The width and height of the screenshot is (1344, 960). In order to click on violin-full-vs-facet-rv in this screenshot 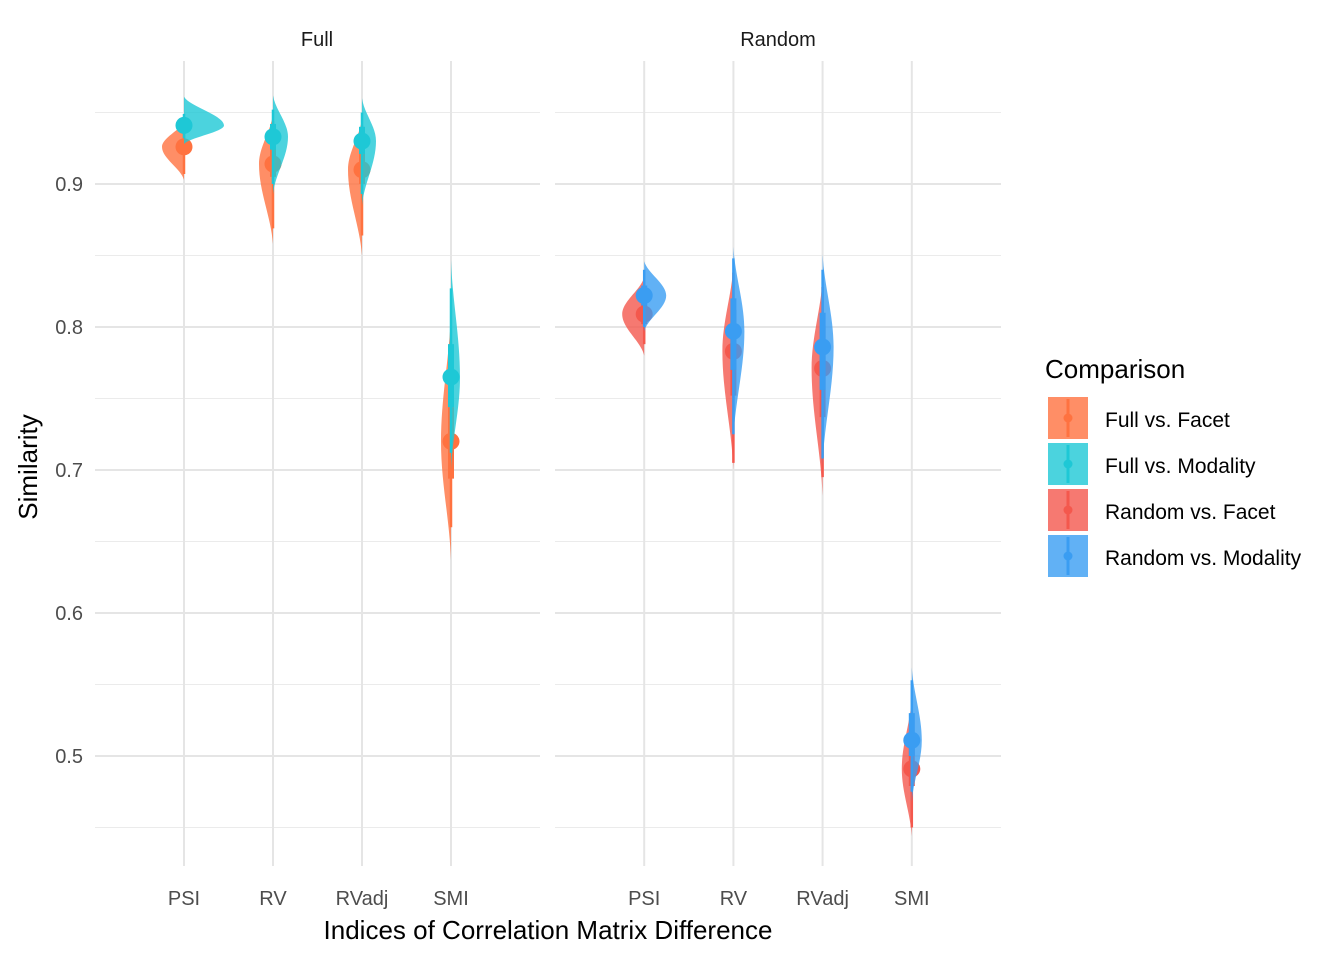, I will do `click(266, 179)`.